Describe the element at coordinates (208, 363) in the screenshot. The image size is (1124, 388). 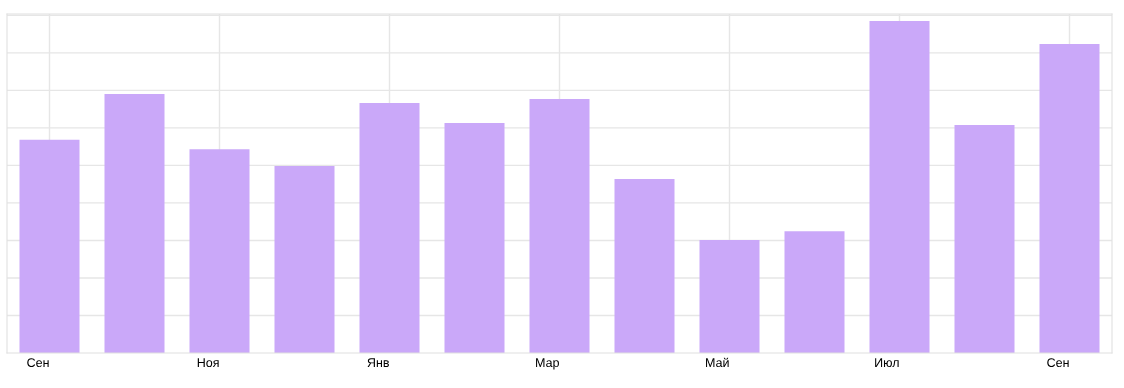
I see `x-tick-label: Ноя` at that location.